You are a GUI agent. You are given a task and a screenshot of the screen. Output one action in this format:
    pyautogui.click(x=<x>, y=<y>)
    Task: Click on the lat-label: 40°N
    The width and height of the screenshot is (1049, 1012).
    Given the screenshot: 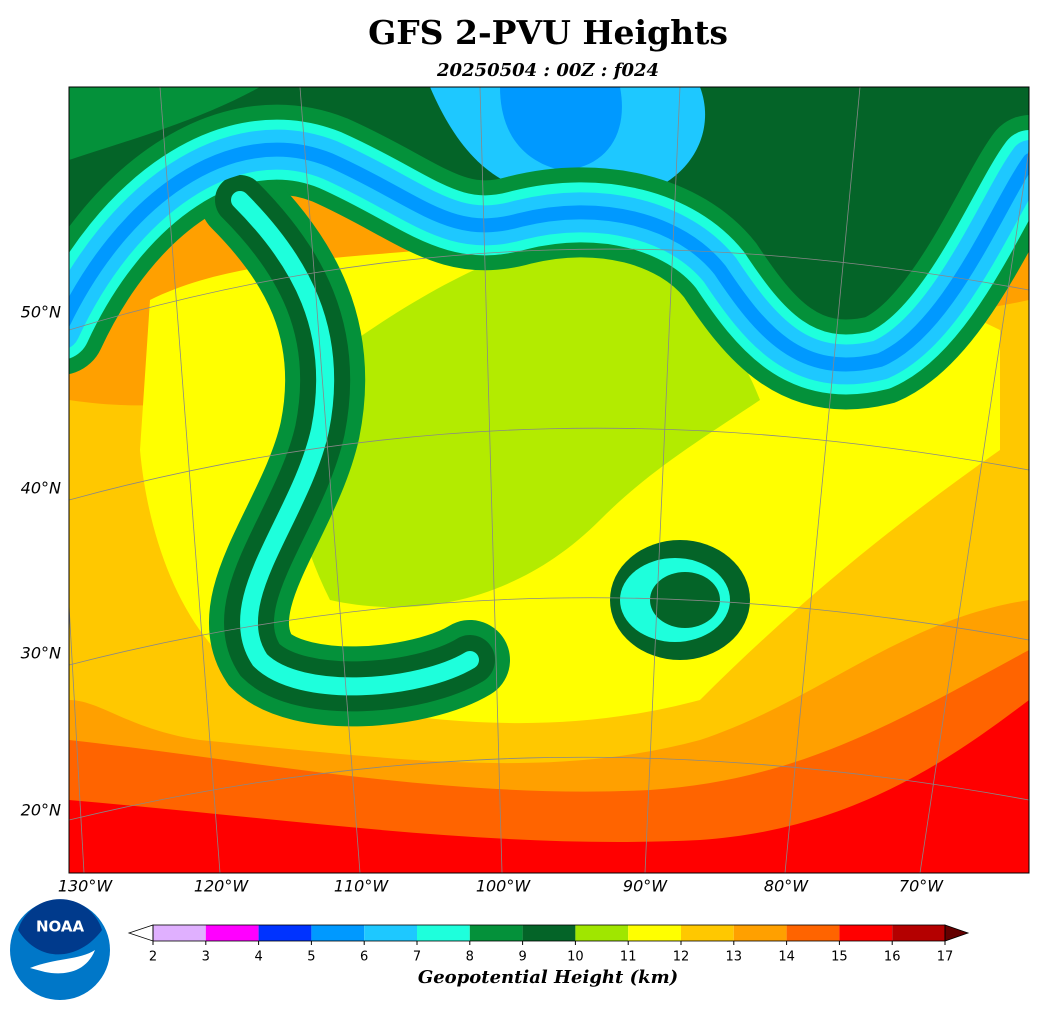 What is the action you would take?
    pyautogui.click(x=41, y=488)
    